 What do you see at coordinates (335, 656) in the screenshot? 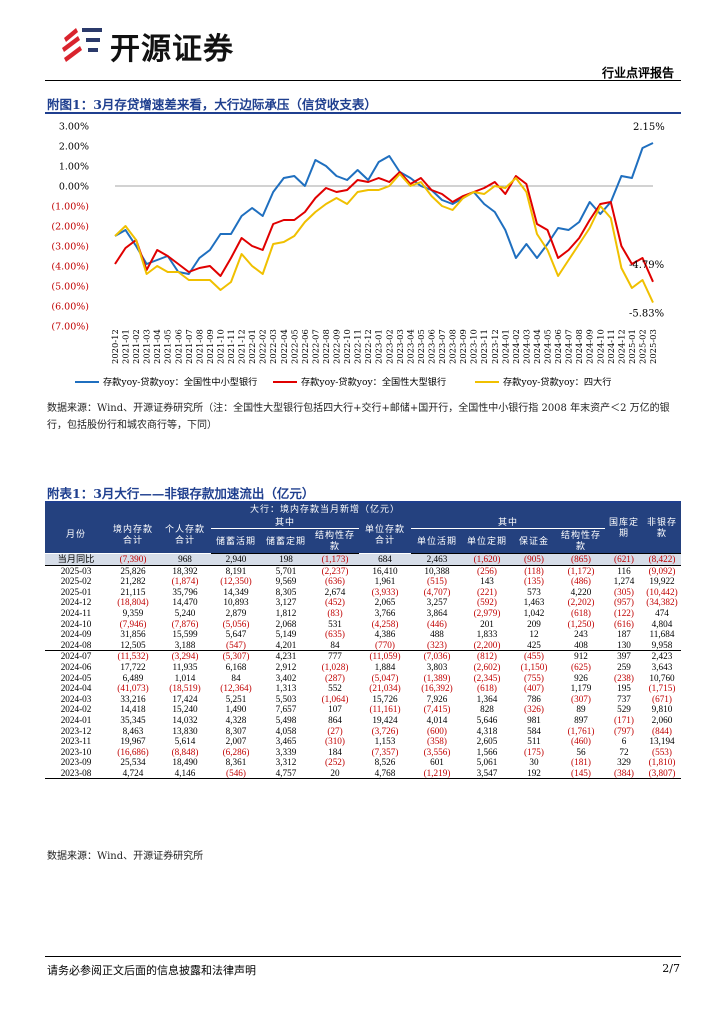
I see `table-cell: 777` at bounding box center [335, 656].